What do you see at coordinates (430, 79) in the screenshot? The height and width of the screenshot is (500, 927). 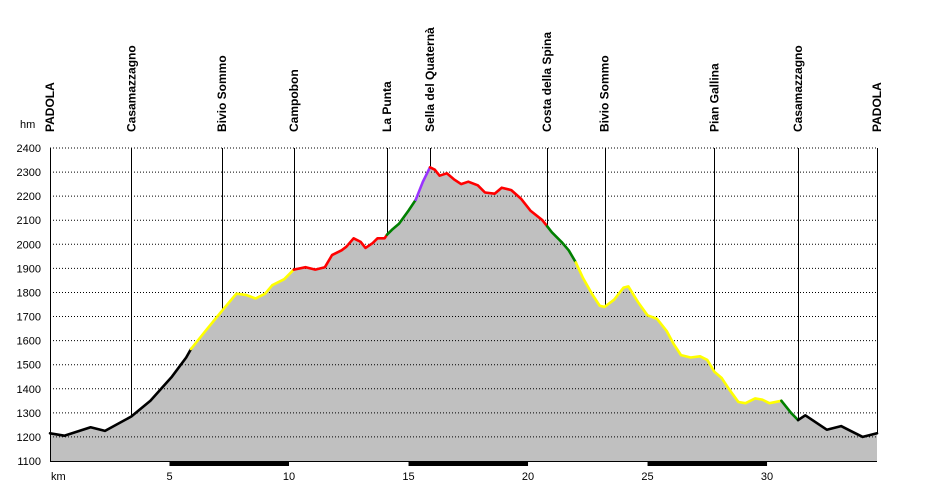 I see `waypoint-label-5: Sella del Quaternà` at bounding box center [430, 79].